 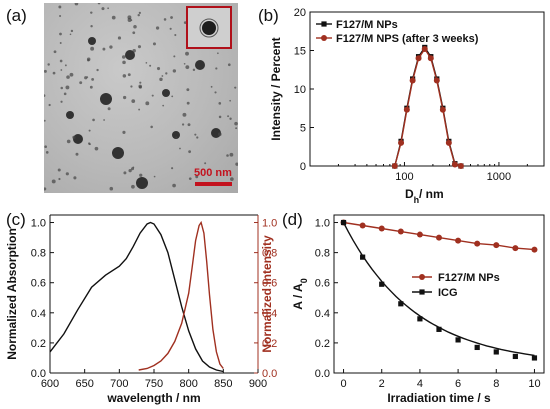 What do you see at coordinates (209, 28) in the screenshot?
I see `inset-particle` at bounding box center [209, 28].